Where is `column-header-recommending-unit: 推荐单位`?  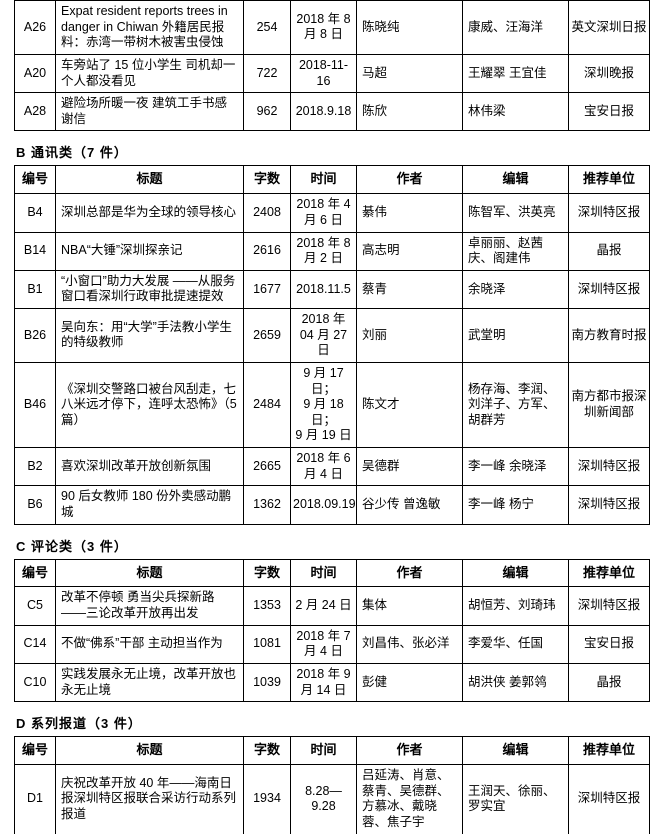
column-header-recommending-unit: 推荐单位 is located at coordinates (609, 751).